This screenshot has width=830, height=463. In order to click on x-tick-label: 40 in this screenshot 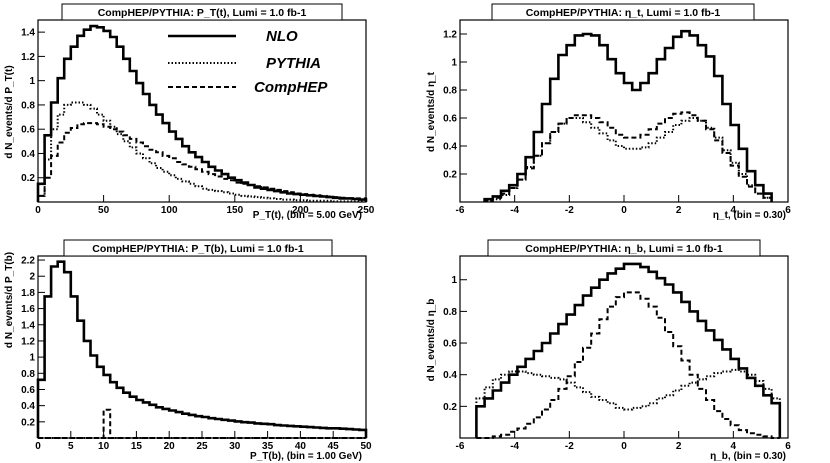, I will do `click(301, 446)`.